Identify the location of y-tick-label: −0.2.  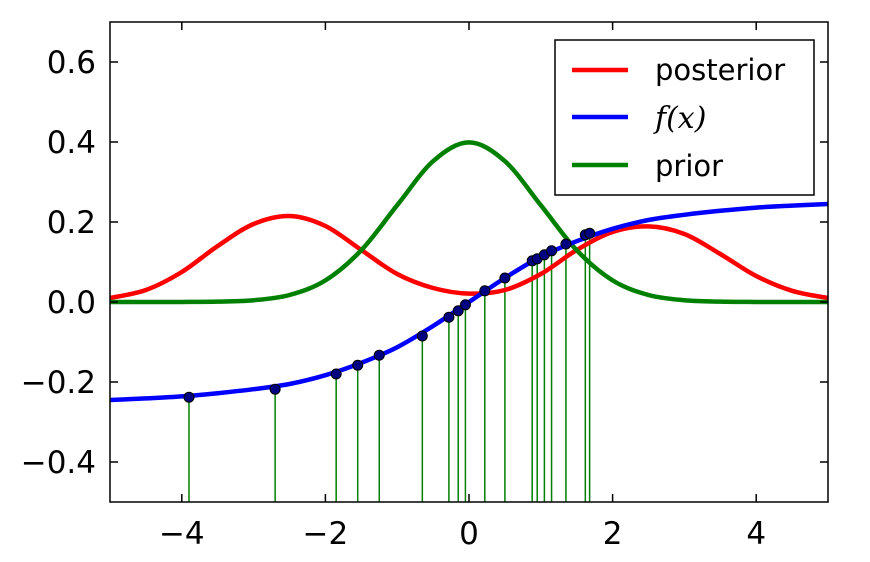
(58, 383).